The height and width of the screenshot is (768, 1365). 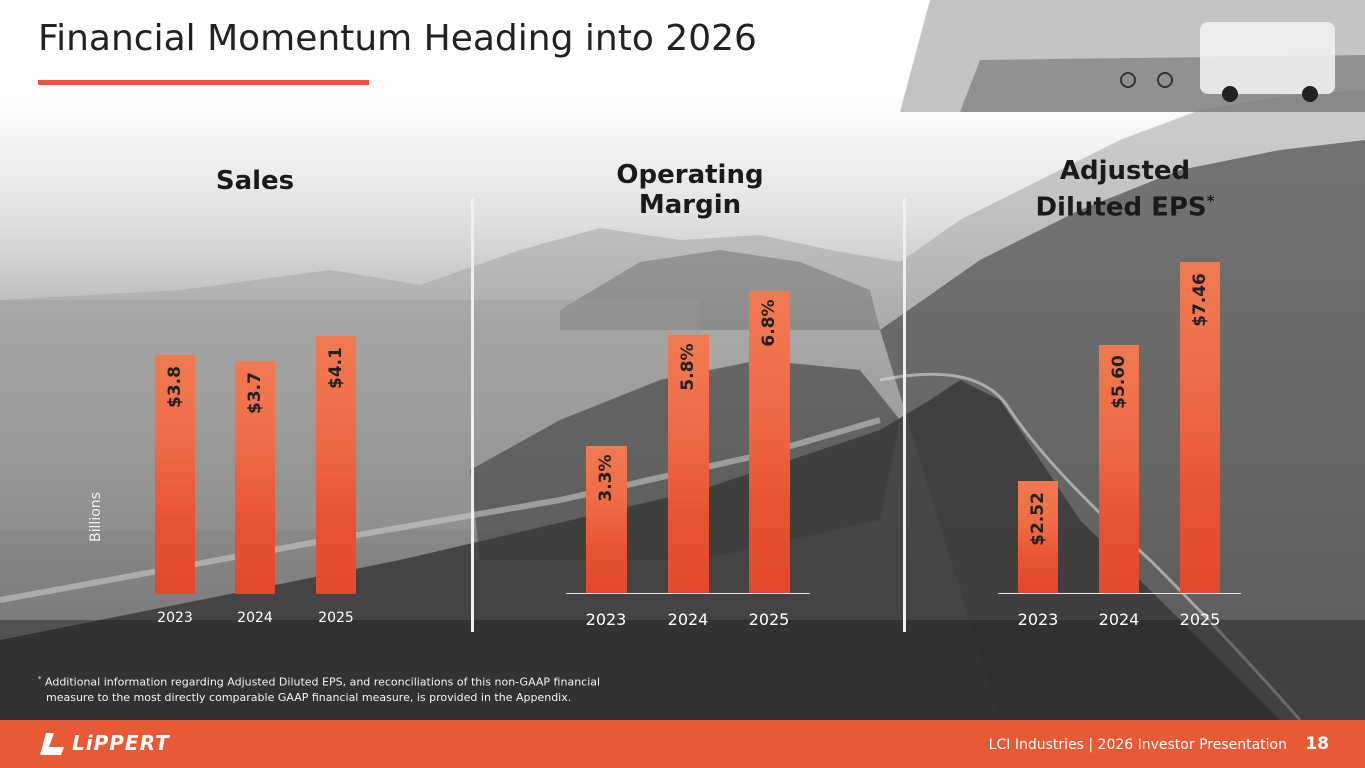 I want to click on bar-value-label: $2.52, so click(x=1038, y=518).